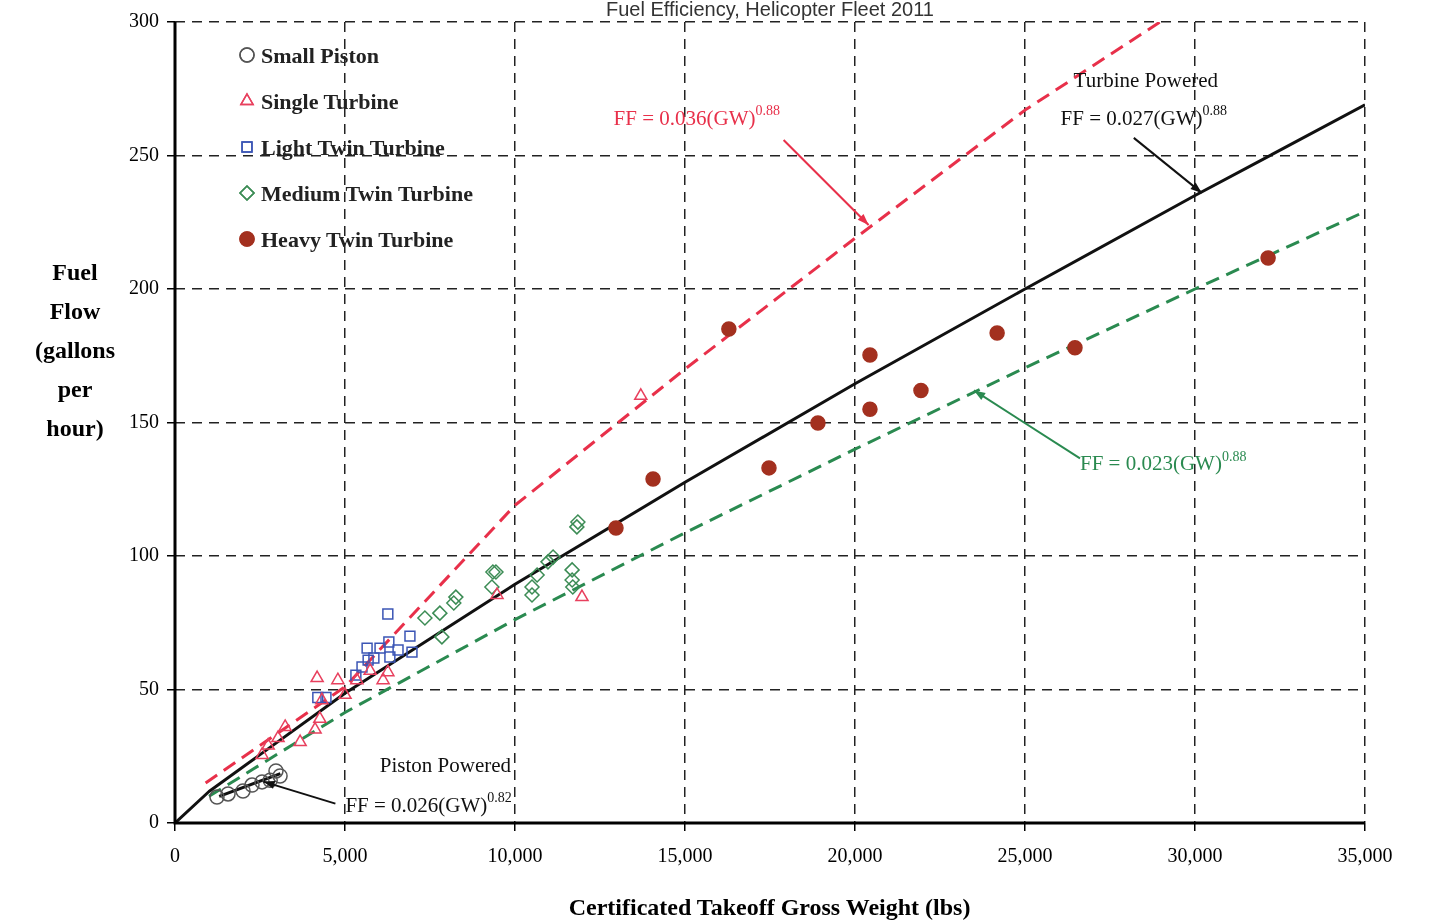 The image size is (1437, 922). What do you see at coordinates (144, 420) in the screenshot?
I see `y-tick-label: 150` at bounding box center [144, 420].